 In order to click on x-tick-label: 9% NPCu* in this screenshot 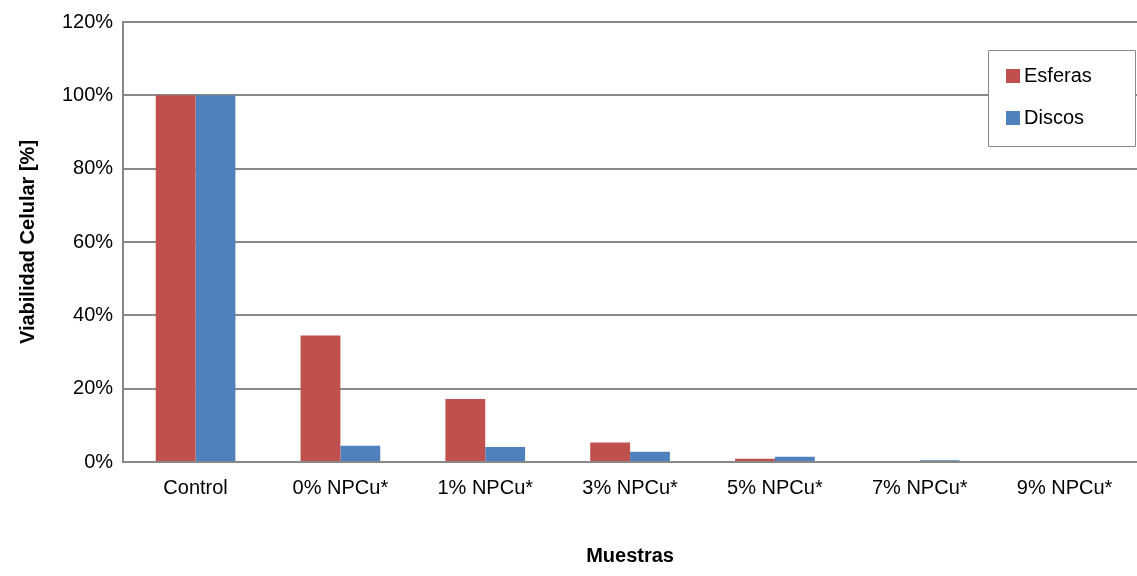, I will do `click(1064, 486)`.